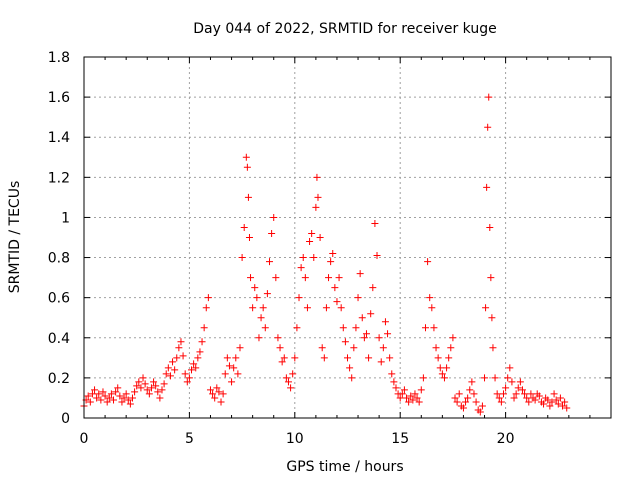 Image resolution: width=640 pixels, height=480 pixels. Describe the element at coordinates (189, 439) in the screenshot. I see `x-tick-label: 5` at that location.